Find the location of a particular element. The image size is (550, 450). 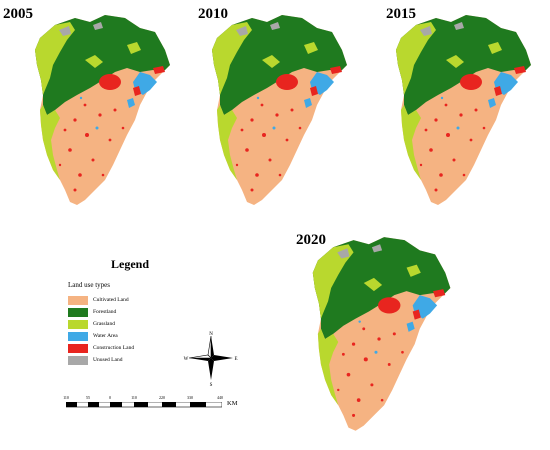

compass-e: E is located at coordinates (235, 359).